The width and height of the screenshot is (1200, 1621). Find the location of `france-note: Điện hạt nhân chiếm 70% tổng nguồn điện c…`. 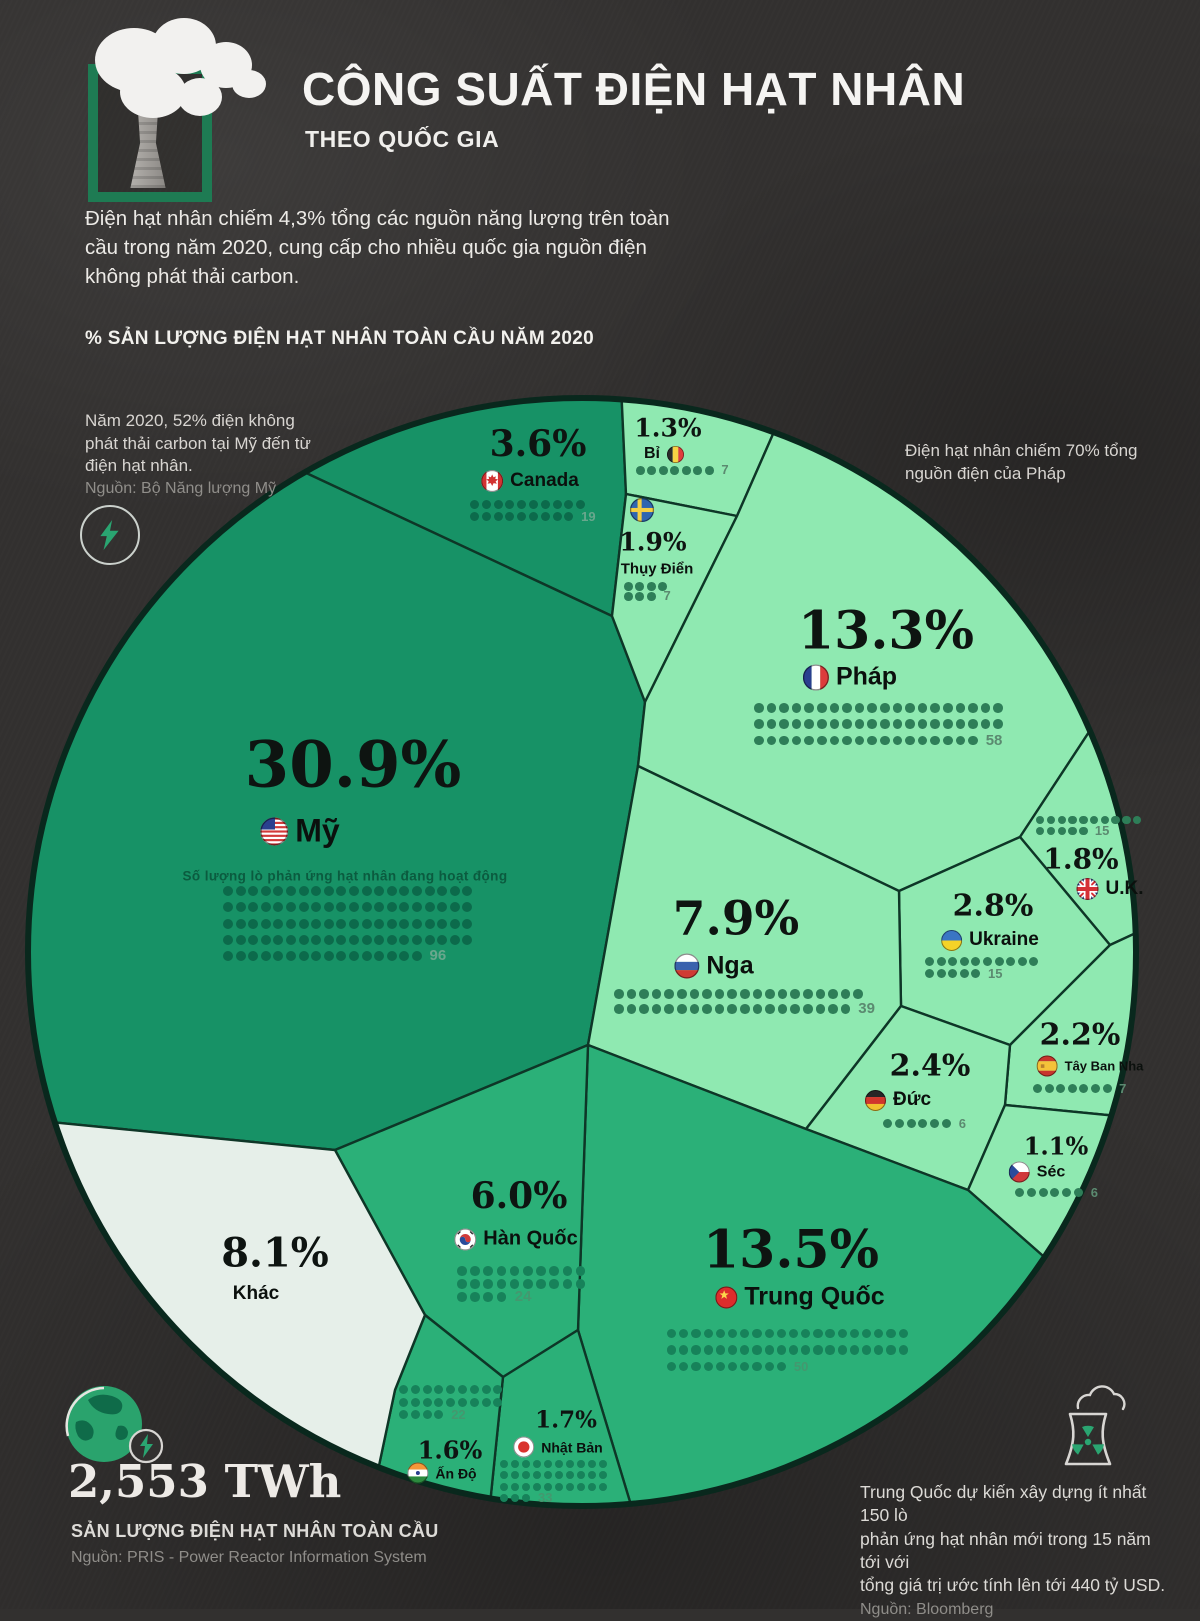

france-note: Điện hạt nhân chiếm 70% tổng nguồn điện c… is located at coordinates (1040, 462).